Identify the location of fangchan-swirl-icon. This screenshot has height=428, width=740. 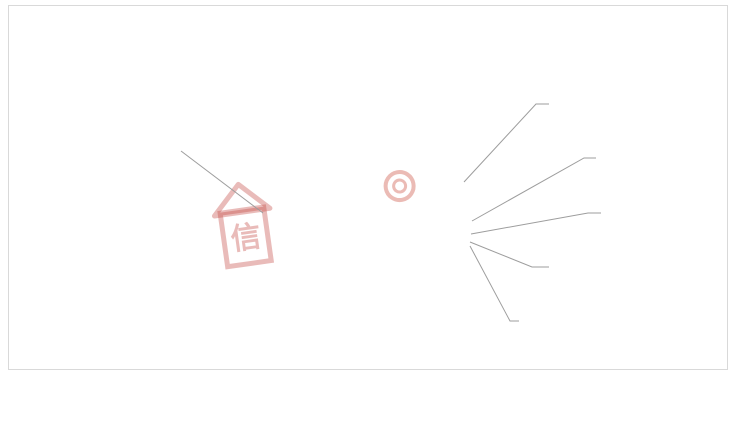
(399, 186).